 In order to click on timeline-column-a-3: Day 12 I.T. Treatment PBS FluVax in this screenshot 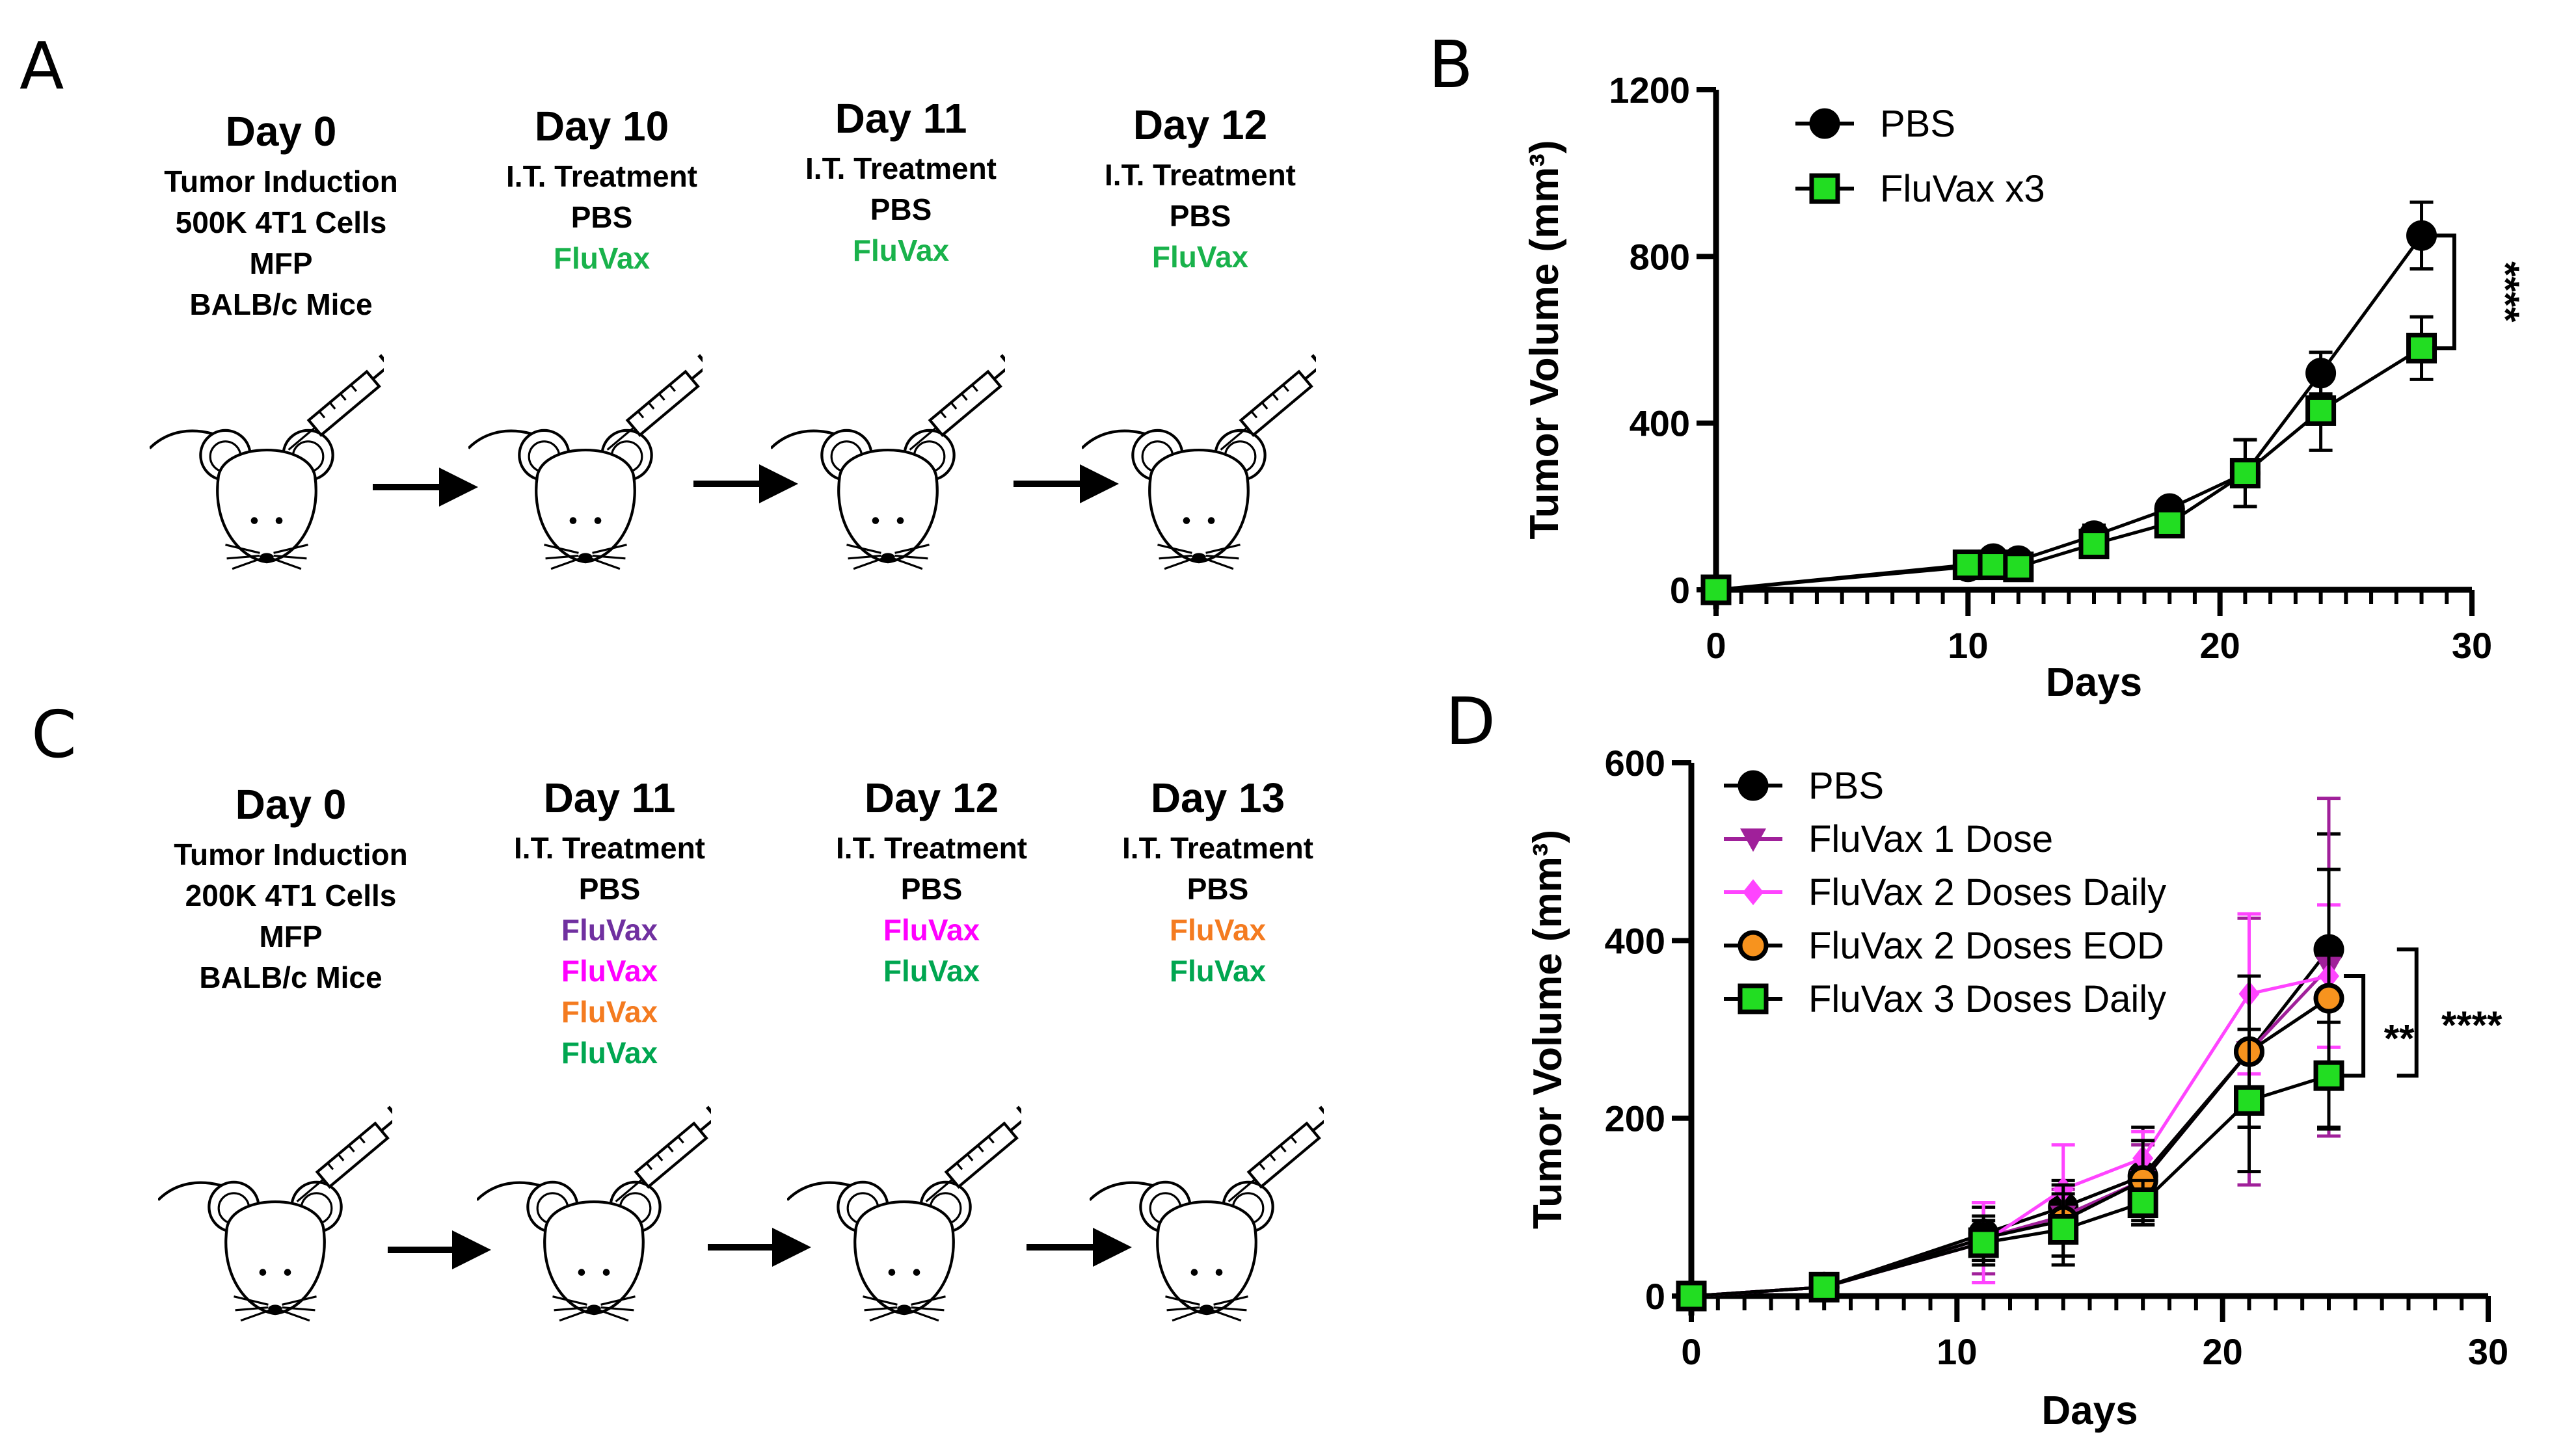, I will do `click(1200, 191)`.